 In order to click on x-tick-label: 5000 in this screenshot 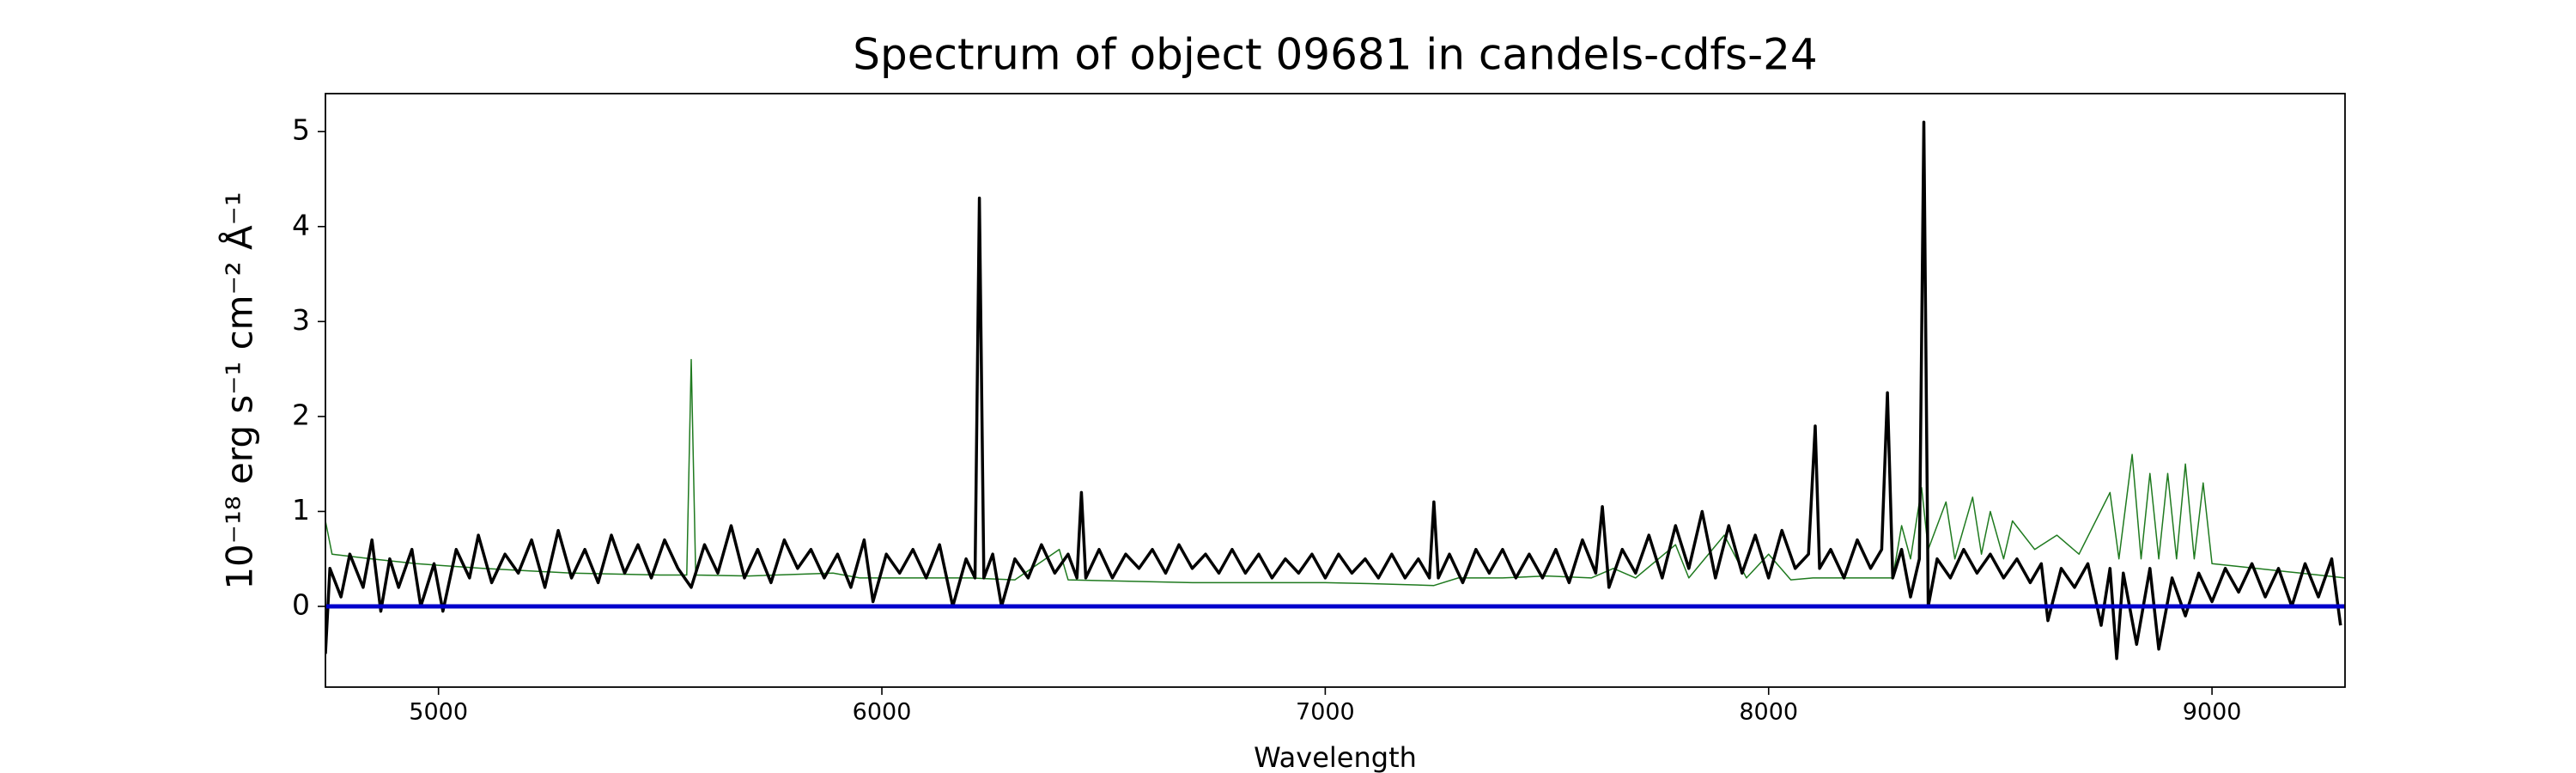, I will do `click(439, 712)`.